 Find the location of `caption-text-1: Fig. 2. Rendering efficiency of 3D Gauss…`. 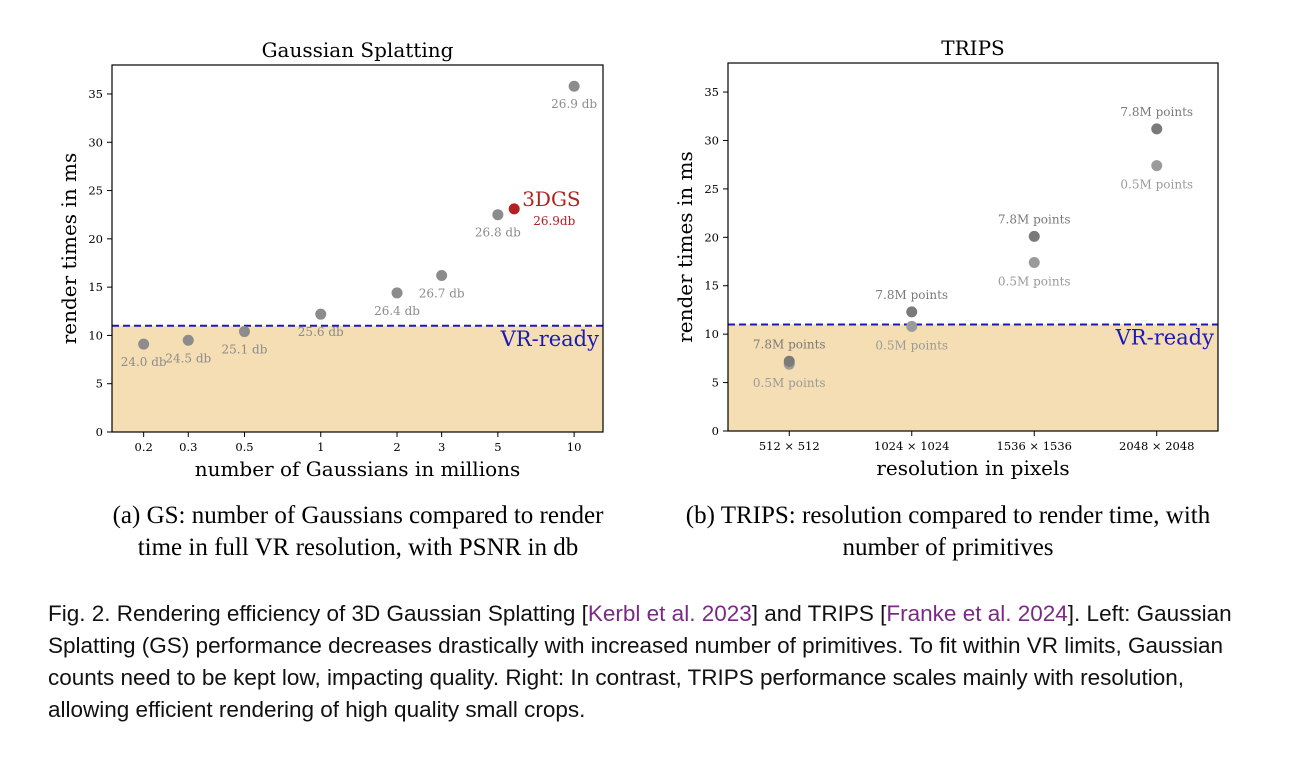

caption-text-1: Fig. 2. Rendering efficiency of 3D Gauss… is located at coordinates (318, 613).